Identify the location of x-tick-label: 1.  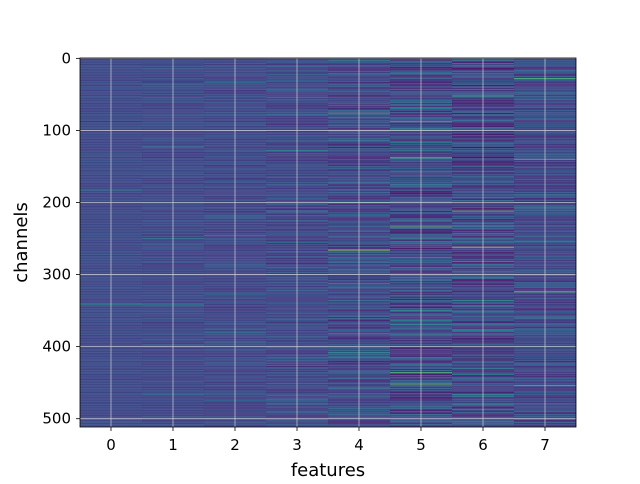
(173, 445).